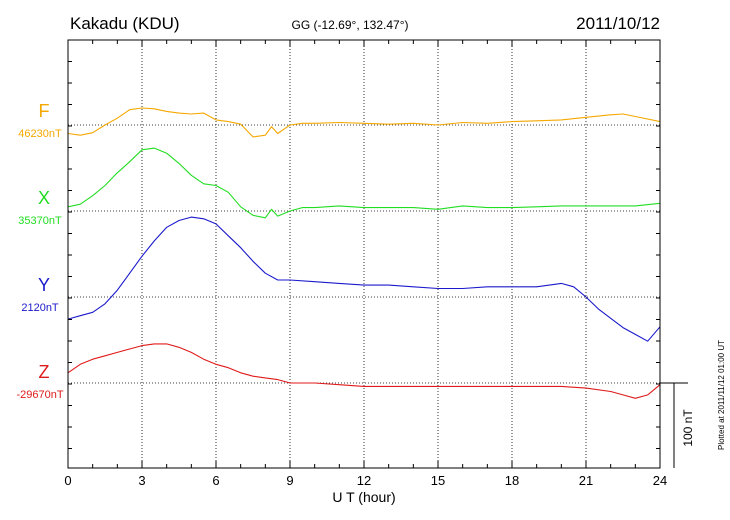  I want to click on series-name-f: F, so click(44, 111).